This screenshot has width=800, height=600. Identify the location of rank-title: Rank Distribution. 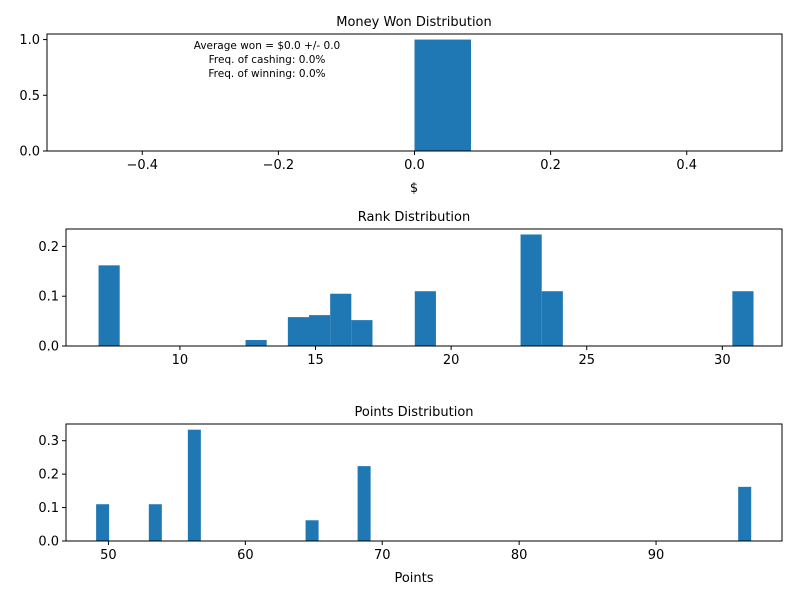
(414, 217).